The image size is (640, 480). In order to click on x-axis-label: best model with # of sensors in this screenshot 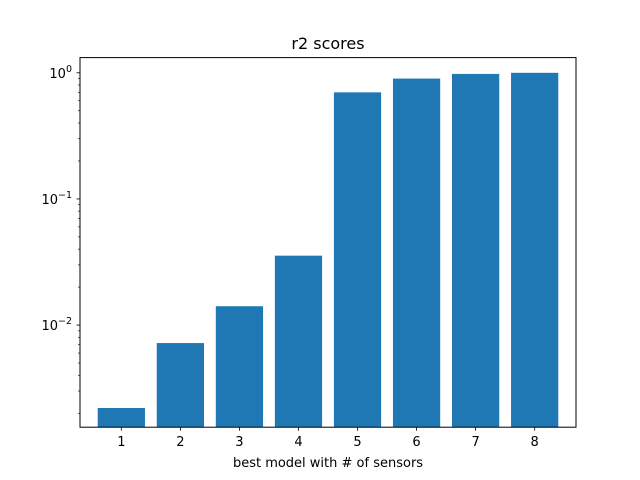, I will do `click(328, 463)`.